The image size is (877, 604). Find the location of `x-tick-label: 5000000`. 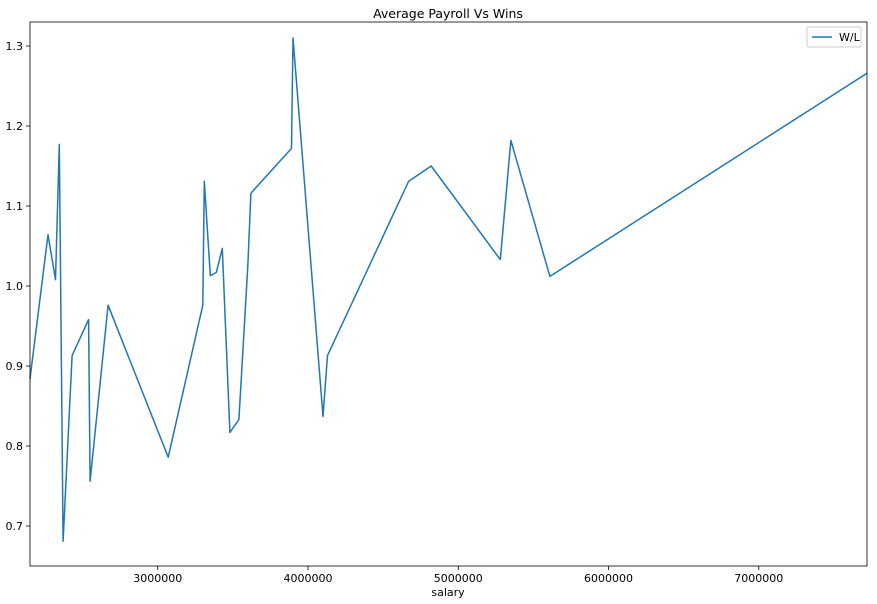

x-tick-label: 5000000 is located at coordinates (458, 578).